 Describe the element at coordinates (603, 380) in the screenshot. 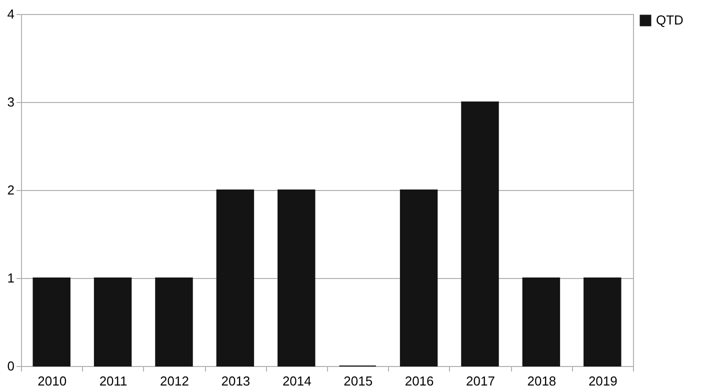

I see `x-tick-label: 2019` at that location.